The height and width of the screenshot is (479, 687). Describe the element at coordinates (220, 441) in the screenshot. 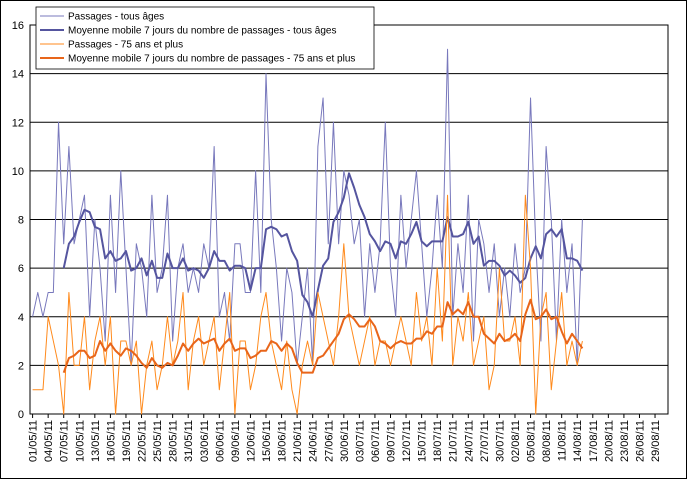

I see `x-tick-label: 06/06/11` at that location.